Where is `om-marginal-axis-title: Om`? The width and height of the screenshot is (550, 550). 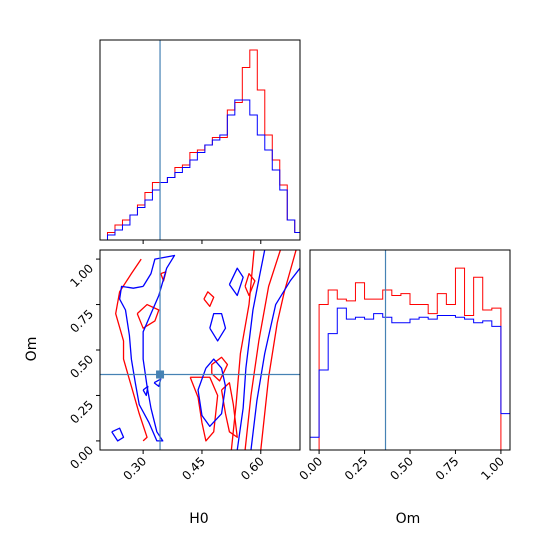
om-marginal-axis-title: Om is located at coordinates (408, 519).